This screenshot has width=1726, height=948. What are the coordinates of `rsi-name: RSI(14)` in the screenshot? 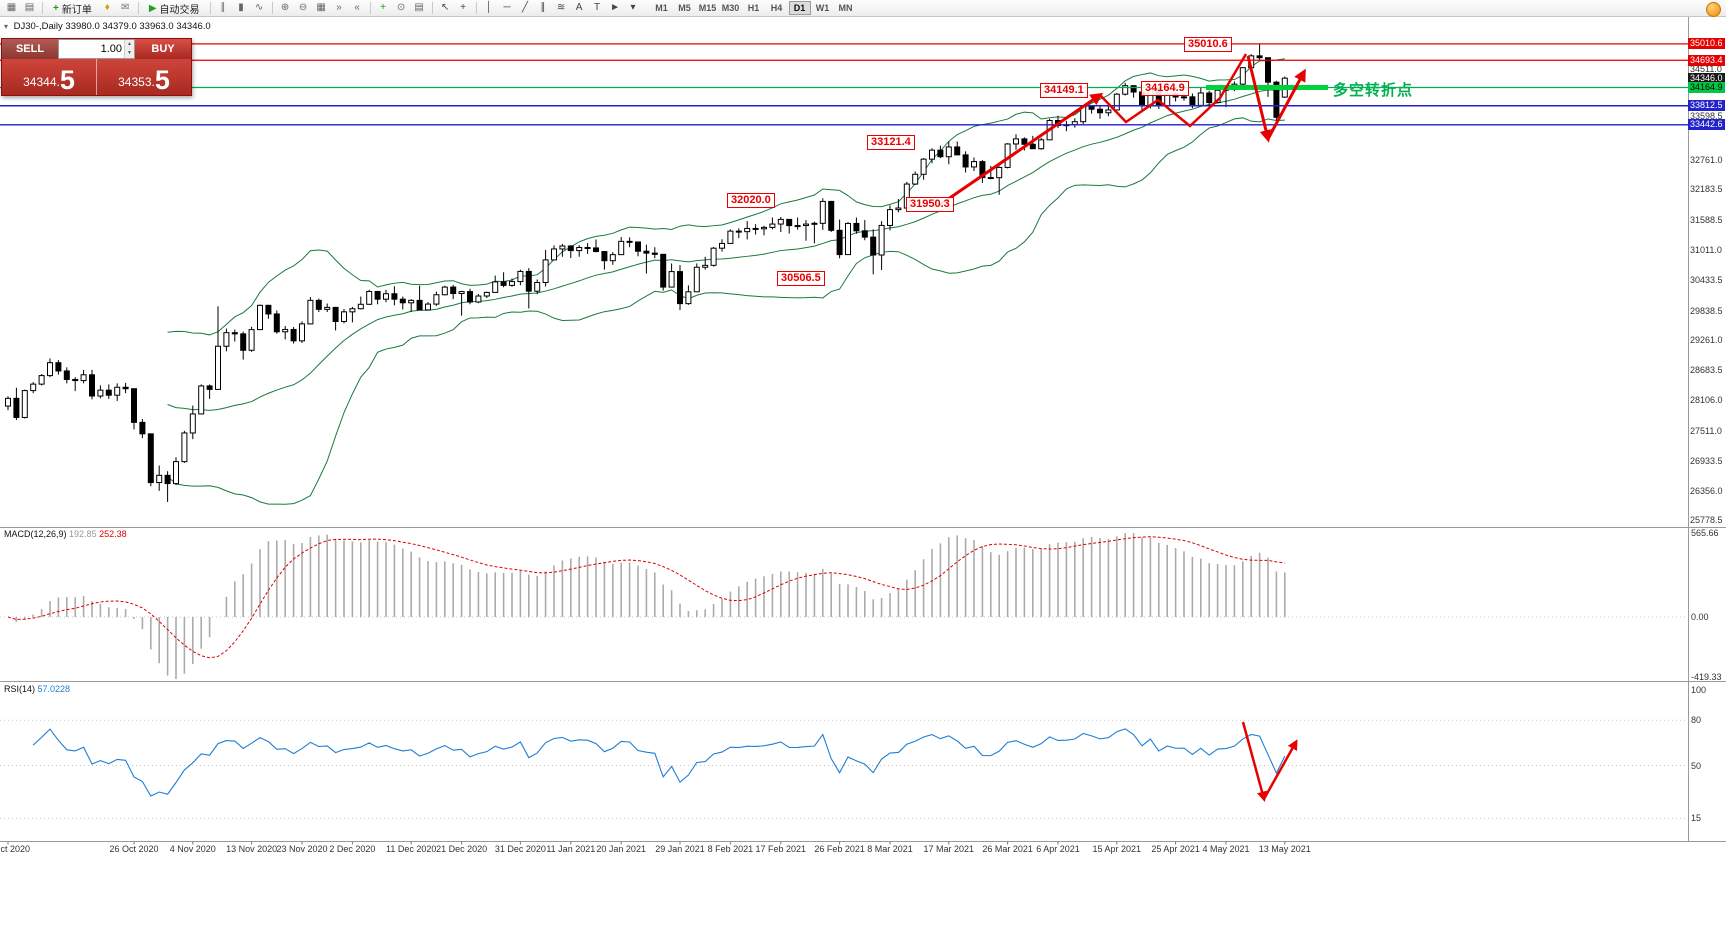 It's located at (20, 689).